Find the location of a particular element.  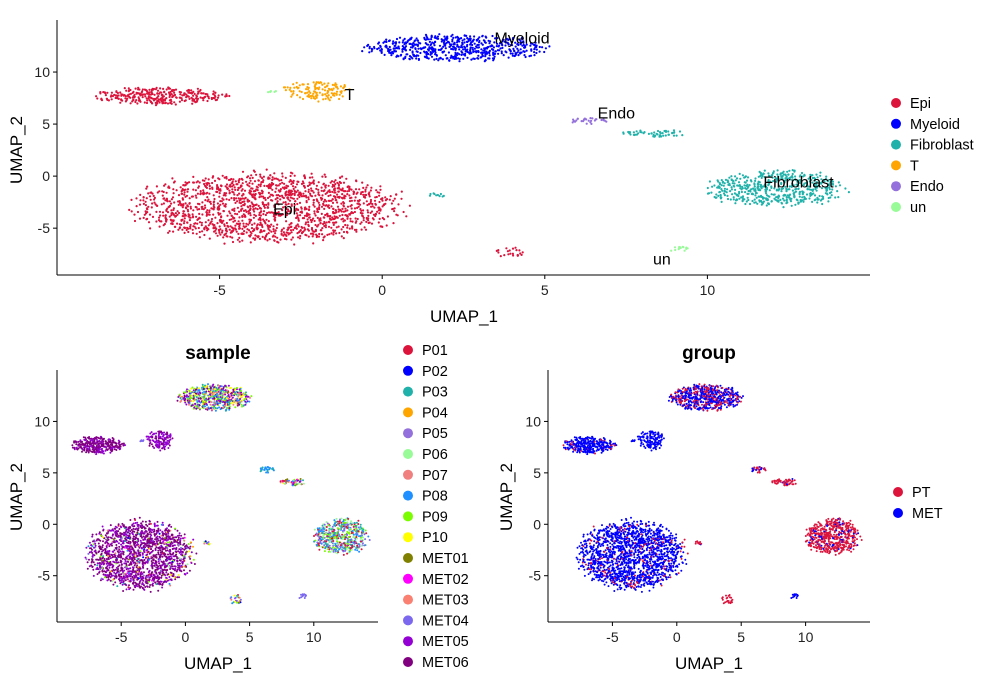

legend-swatch is located at coordinates (896, 123).